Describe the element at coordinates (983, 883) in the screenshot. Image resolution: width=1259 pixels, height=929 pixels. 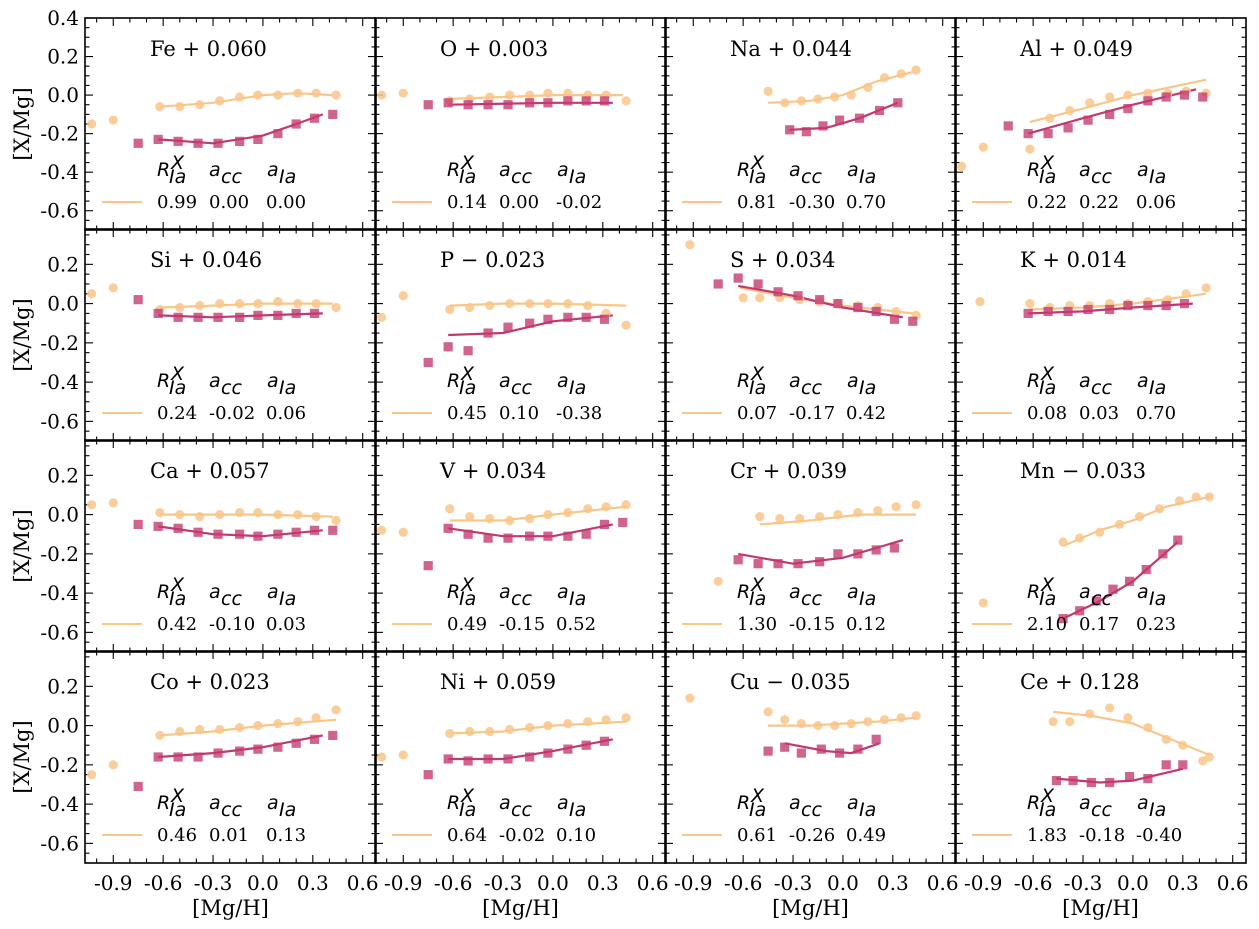
I see `x-tick-label: -0.9` at that location.